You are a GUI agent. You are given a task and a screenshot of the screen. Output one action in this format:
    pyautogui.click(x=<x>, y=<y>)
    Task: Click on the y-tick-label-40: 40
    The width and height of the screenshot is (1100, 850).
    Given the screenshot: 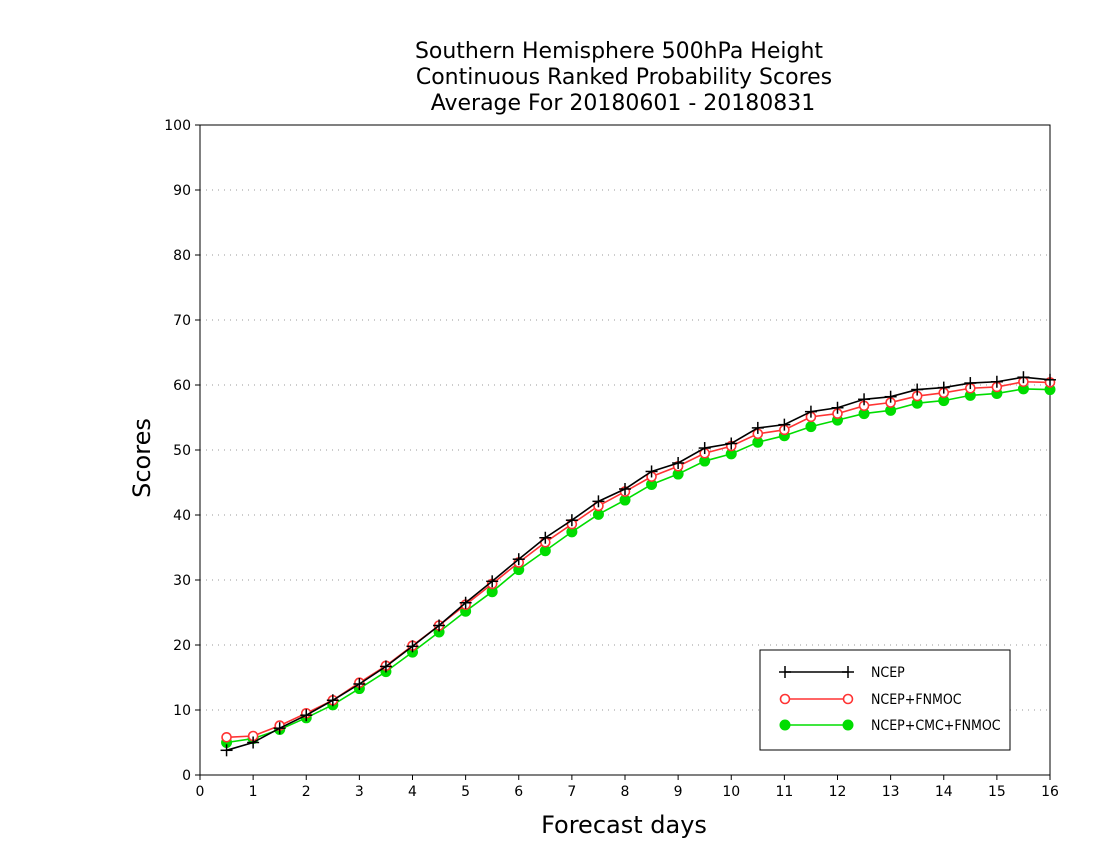 What is the action you would take?
    pyautogui.click(x=182, y=516)
    